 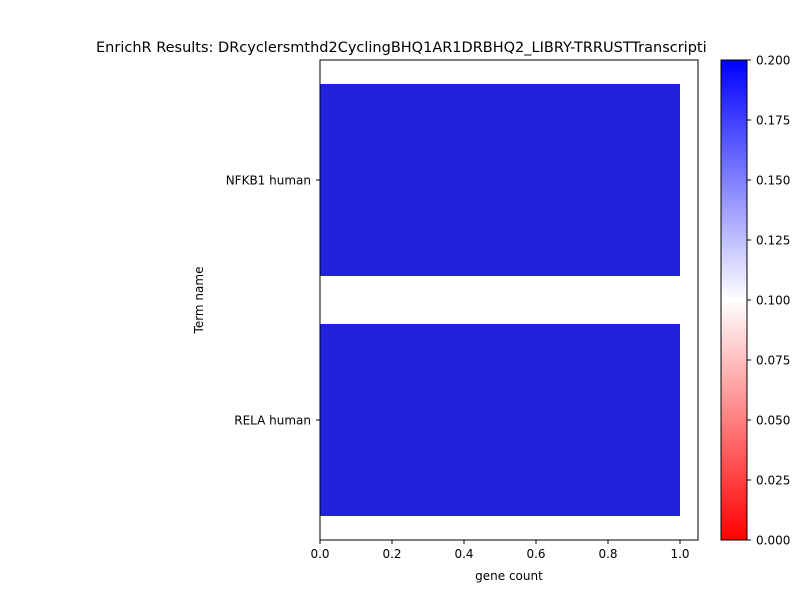 What do you see at coordinates (199, 301) in the screenshot?
I see `y-axis-label: Term name` at bounding box center [199, 301].